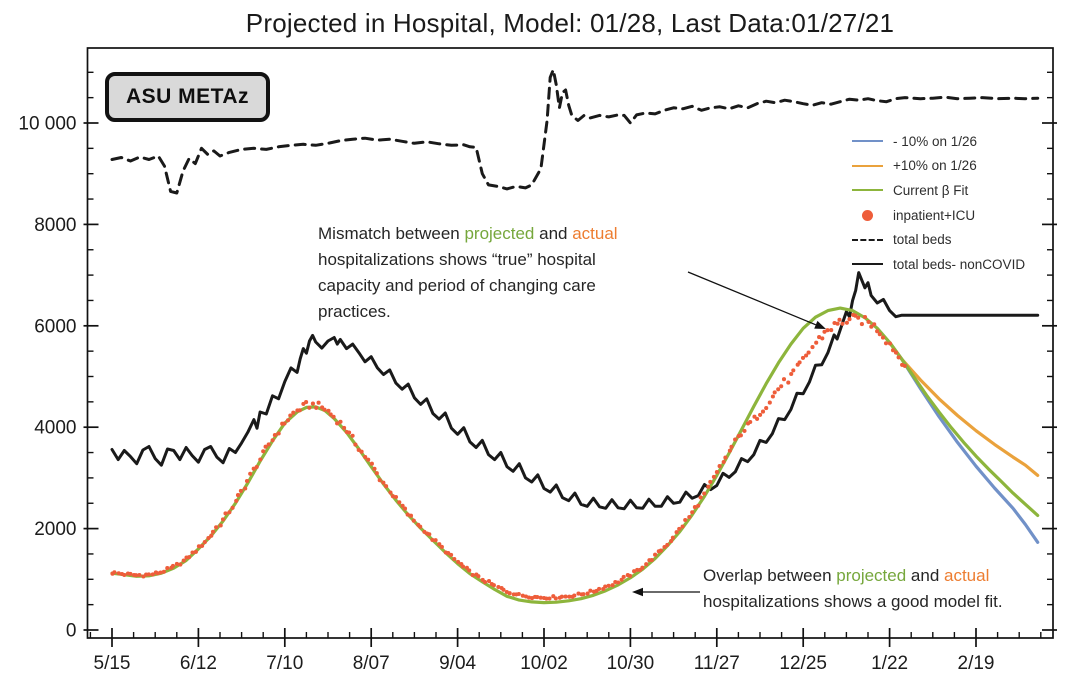 The image size is (1073, 695). I want to click on x-tick-label: 10/02, so click(544, 663).